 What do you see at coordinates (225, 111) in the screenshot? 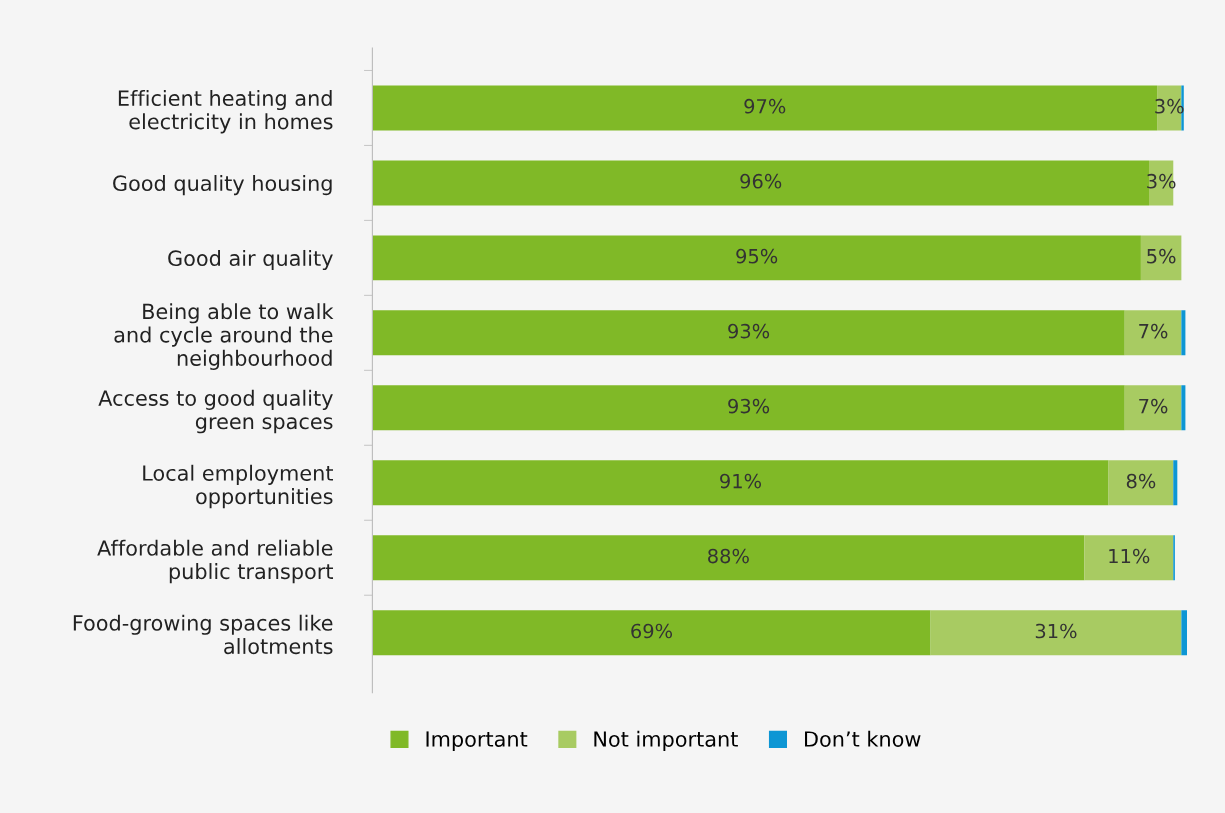
I see `y-tick-label: Efficient heating and electricity in homes` at bounding box center [225, 111].